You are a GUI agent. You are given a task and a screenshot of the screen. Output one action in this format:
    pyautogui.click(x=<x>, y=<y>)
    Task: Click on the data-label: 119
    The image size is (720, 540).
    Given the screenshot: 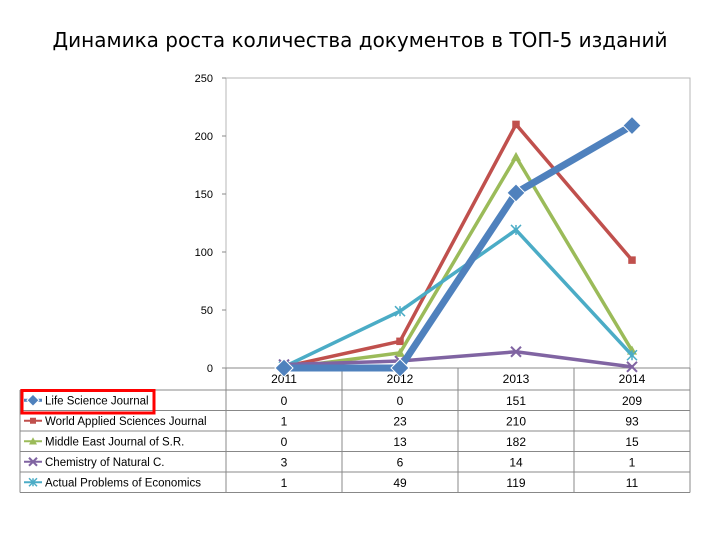 What is the action you would take?
    pyautogui.click(x=515, y=483)
    